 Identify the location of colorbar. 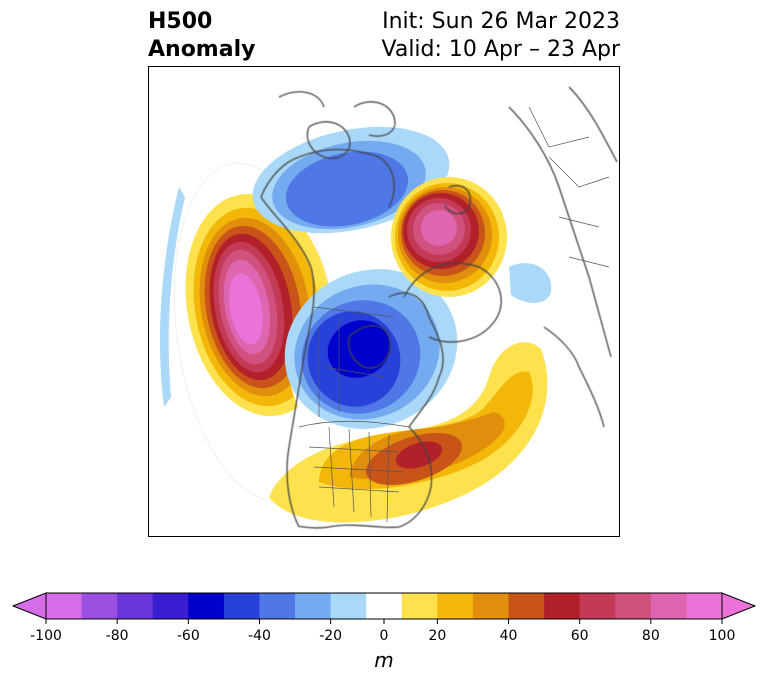
(384, 608).